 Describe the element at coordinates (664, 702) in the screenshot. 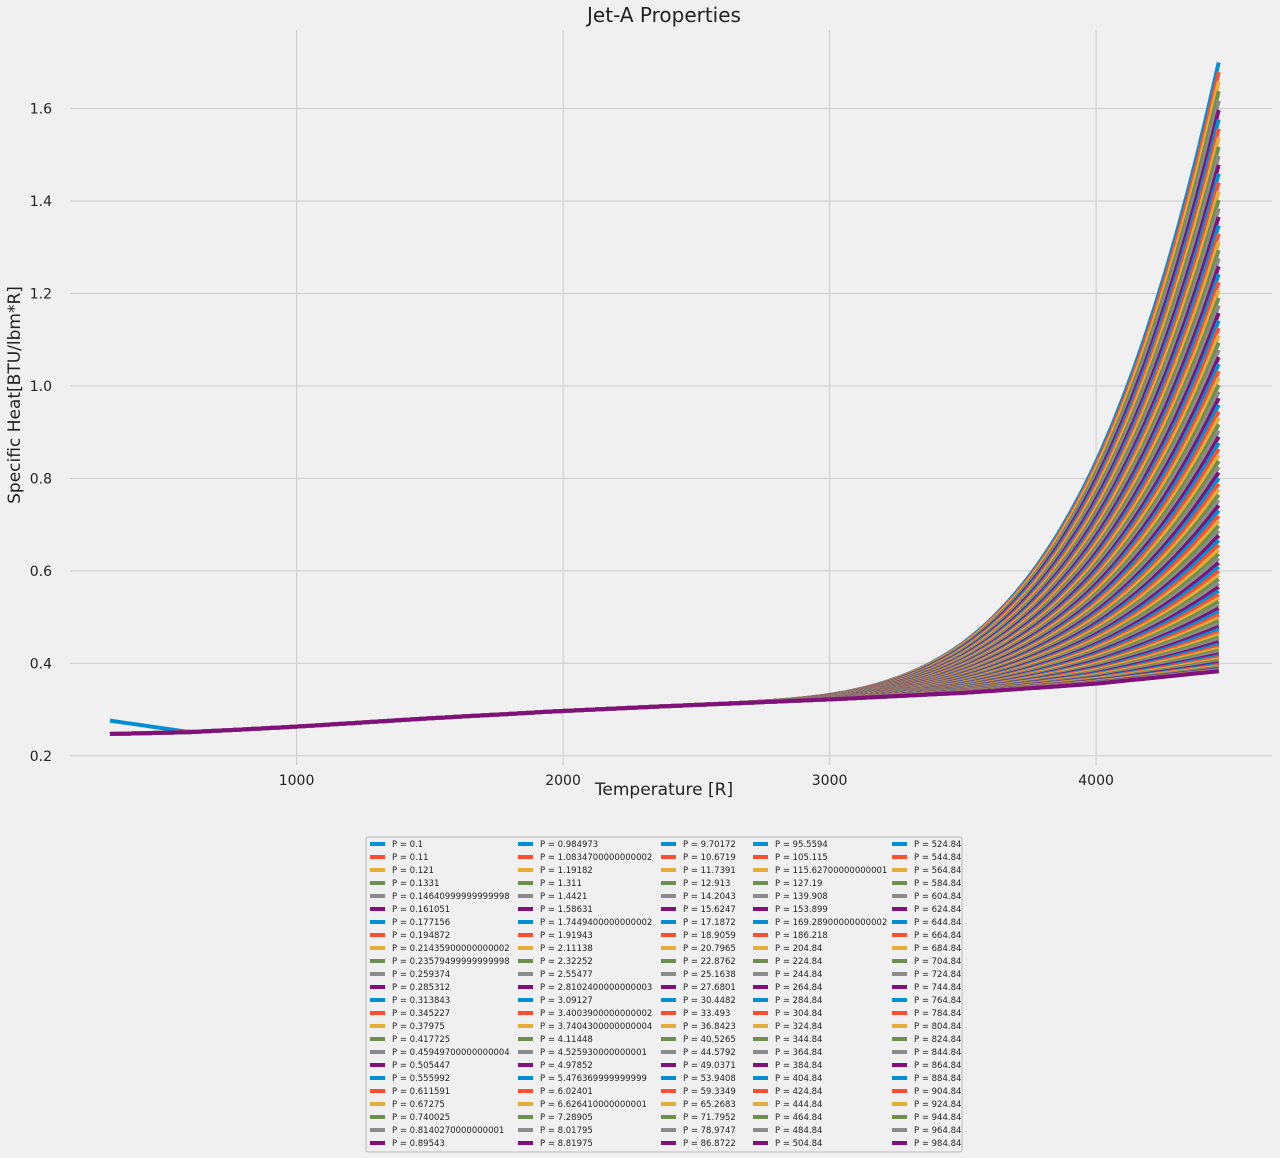

I see `series-line` at that location.